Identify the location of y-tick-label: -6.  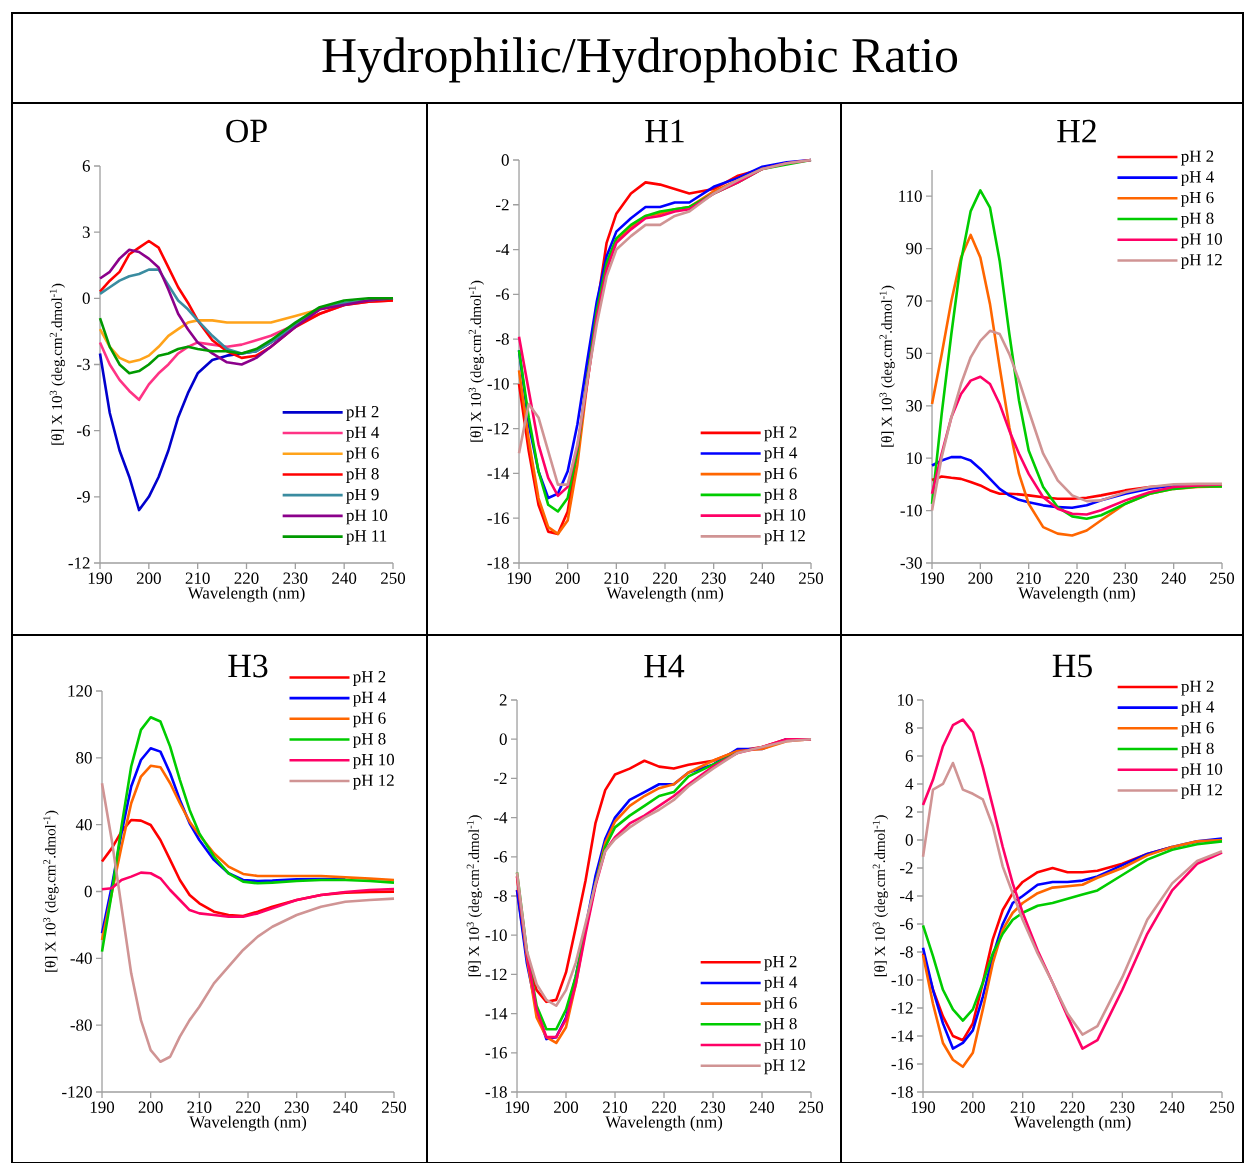
(502, 294).